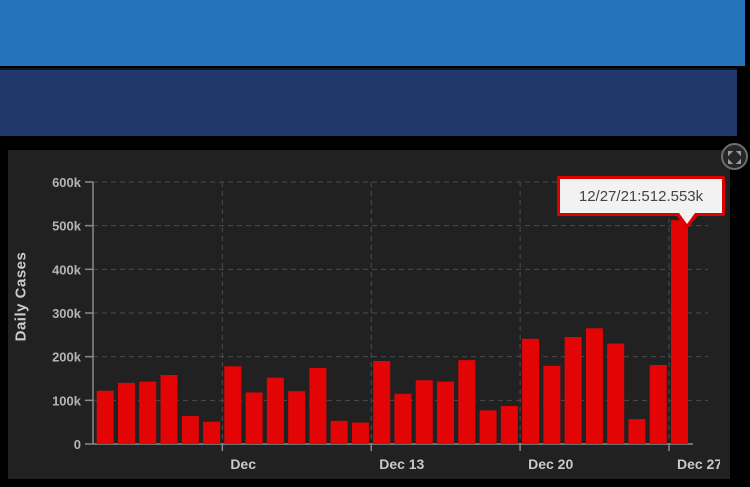 The width and height of the screenshot is (750, 487). What do you see at coordinates (401, 464) in the screenshot?
I see `x-tick-label: Dec 13` at bounding box center [401, 464].